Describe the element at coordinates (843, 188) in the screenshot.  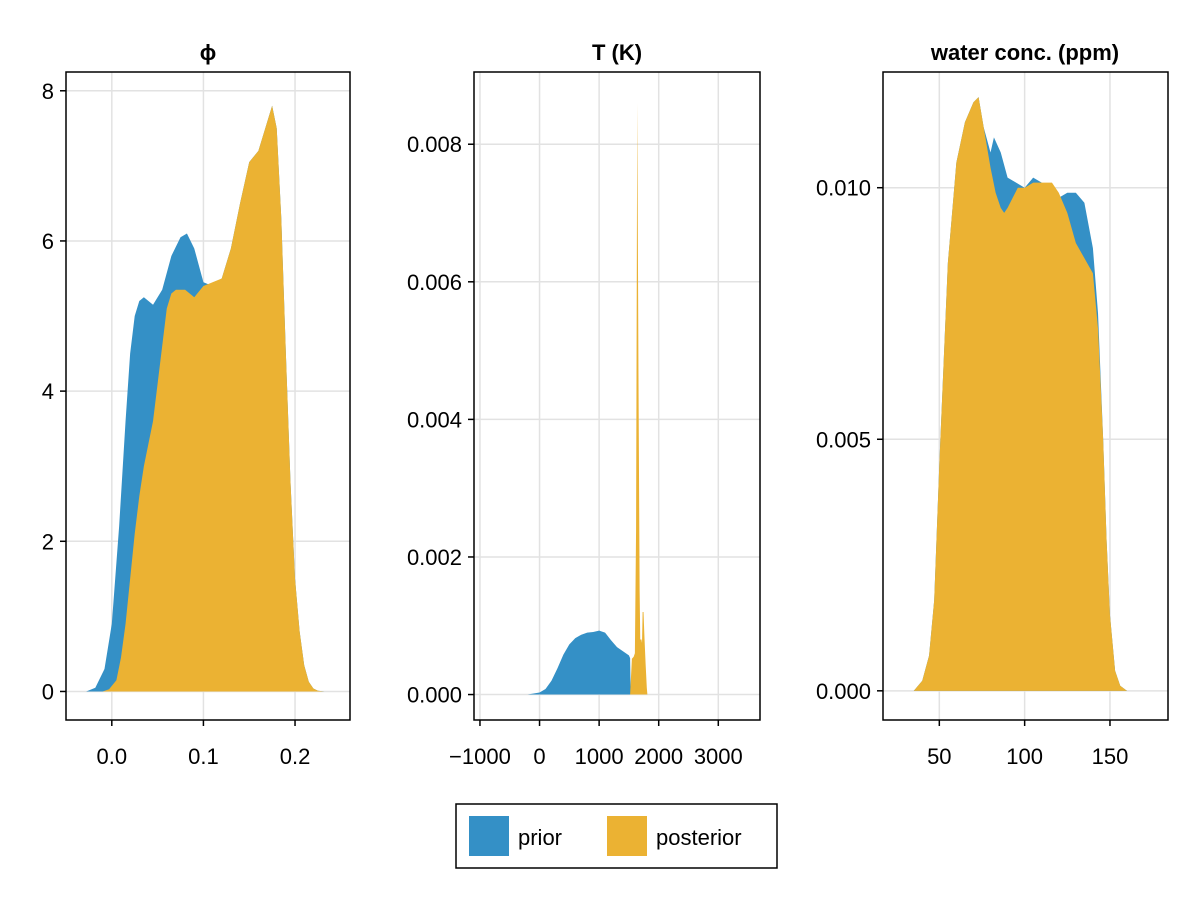
I see `y-tick-label-2: 0.010` at that location.